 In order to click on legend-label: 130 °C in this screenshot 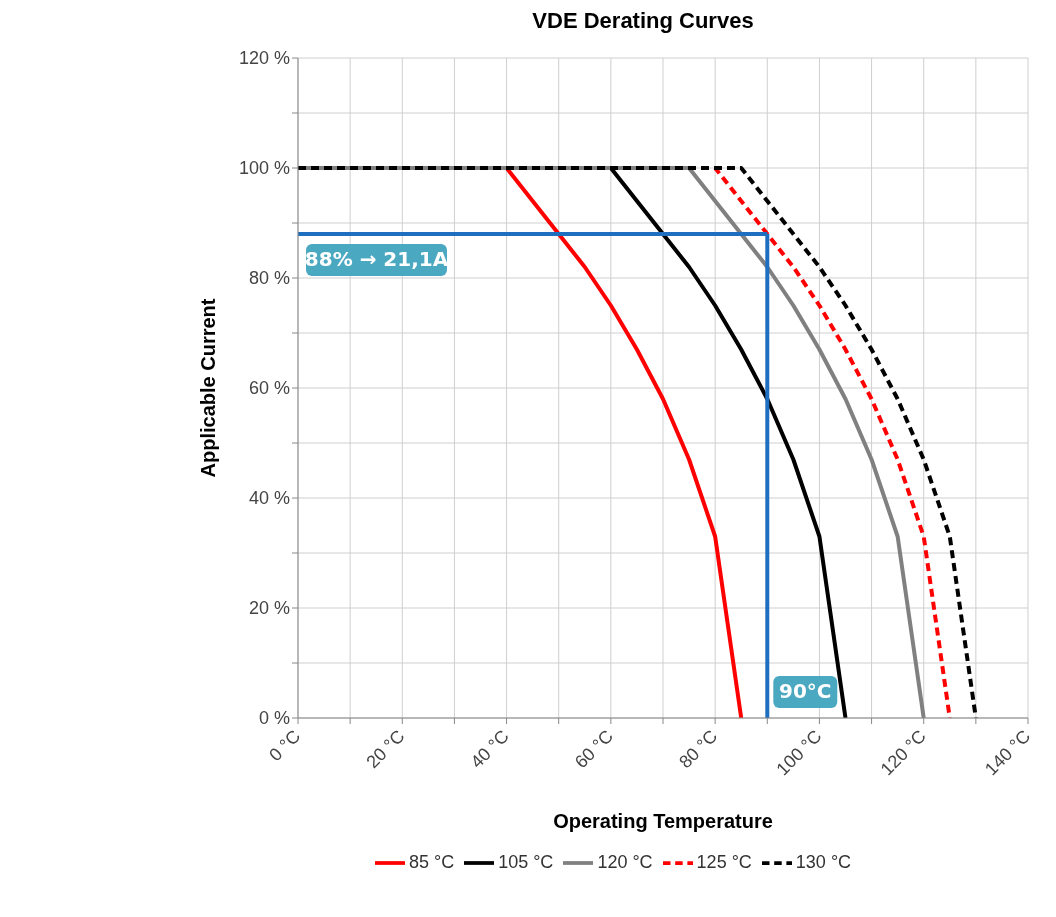, I will do `click(823, 861)`.